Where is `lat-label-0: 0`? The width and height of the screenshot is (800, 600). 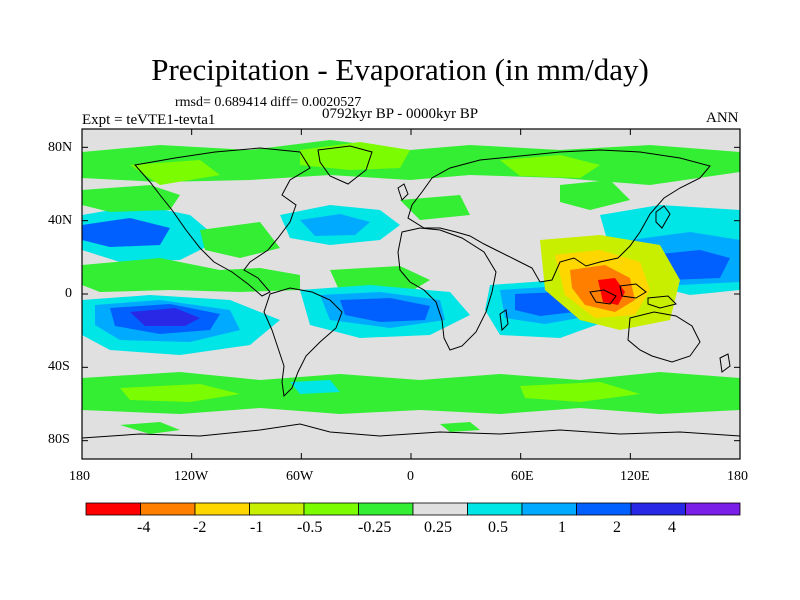
lat-label-0: 0 is located at coordinates (68, 293).